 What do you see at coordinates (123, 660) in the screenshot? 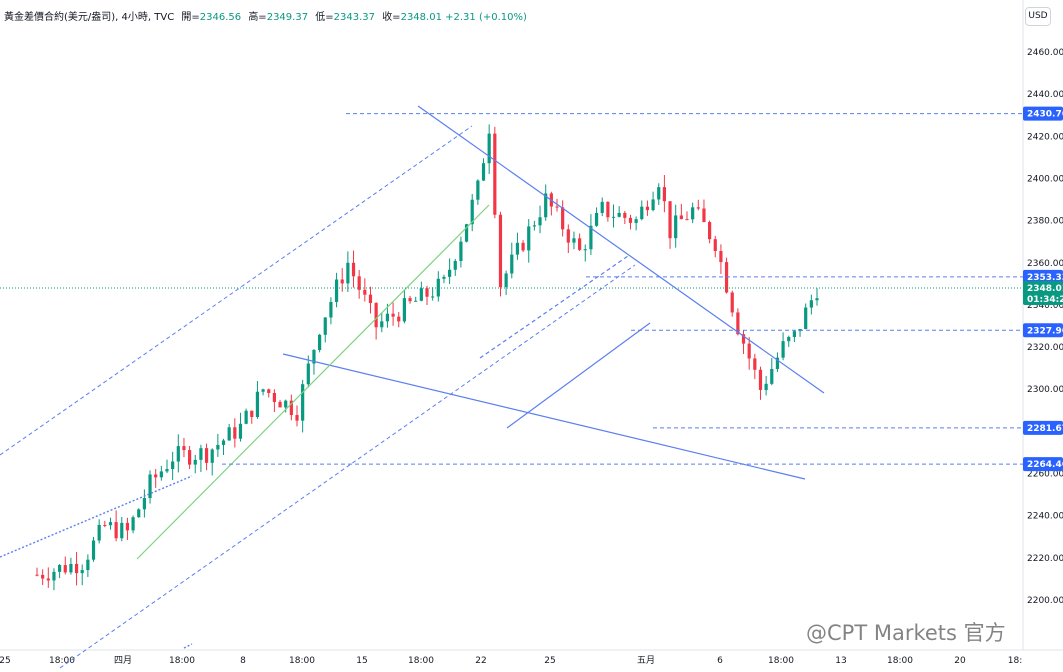
I see `time-tick-label: 四月` at bounding box center [123, 660].